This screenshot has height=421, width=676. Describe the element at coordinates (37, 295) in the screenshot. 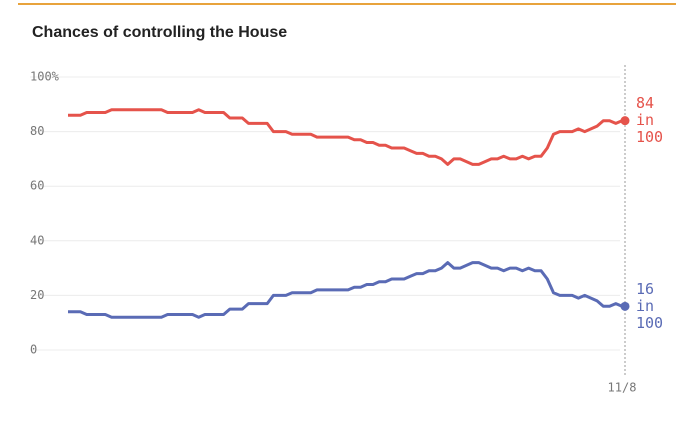

I see `y-tick-label: 20` at that location.